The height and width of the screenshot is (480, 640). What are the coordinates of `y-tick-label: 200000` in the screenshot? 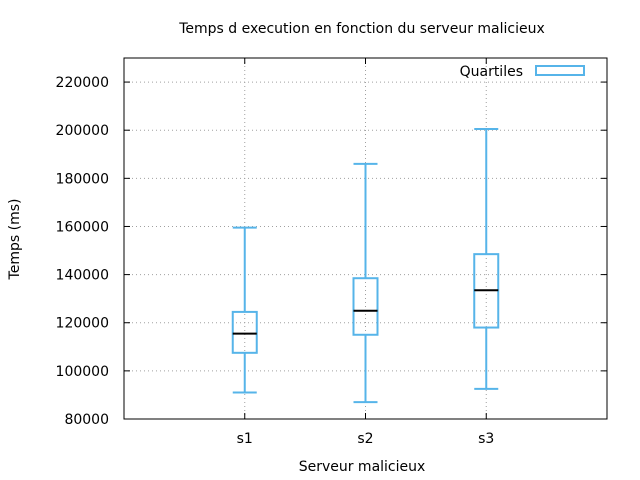 It's located at (82, 131).